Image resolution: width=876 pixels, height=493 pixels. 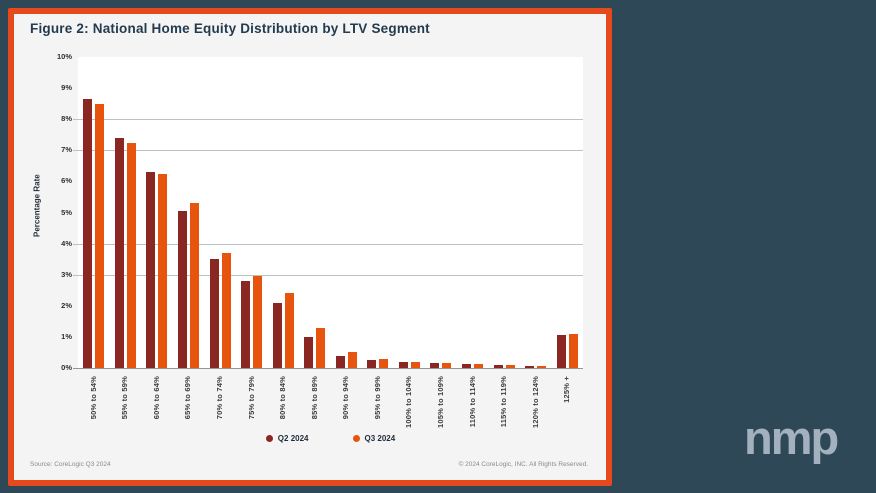 What do you see at coordinates (66, 274) in the screenshot?
I see `y-tick-label: 3%` at bounding box center [66, 274].